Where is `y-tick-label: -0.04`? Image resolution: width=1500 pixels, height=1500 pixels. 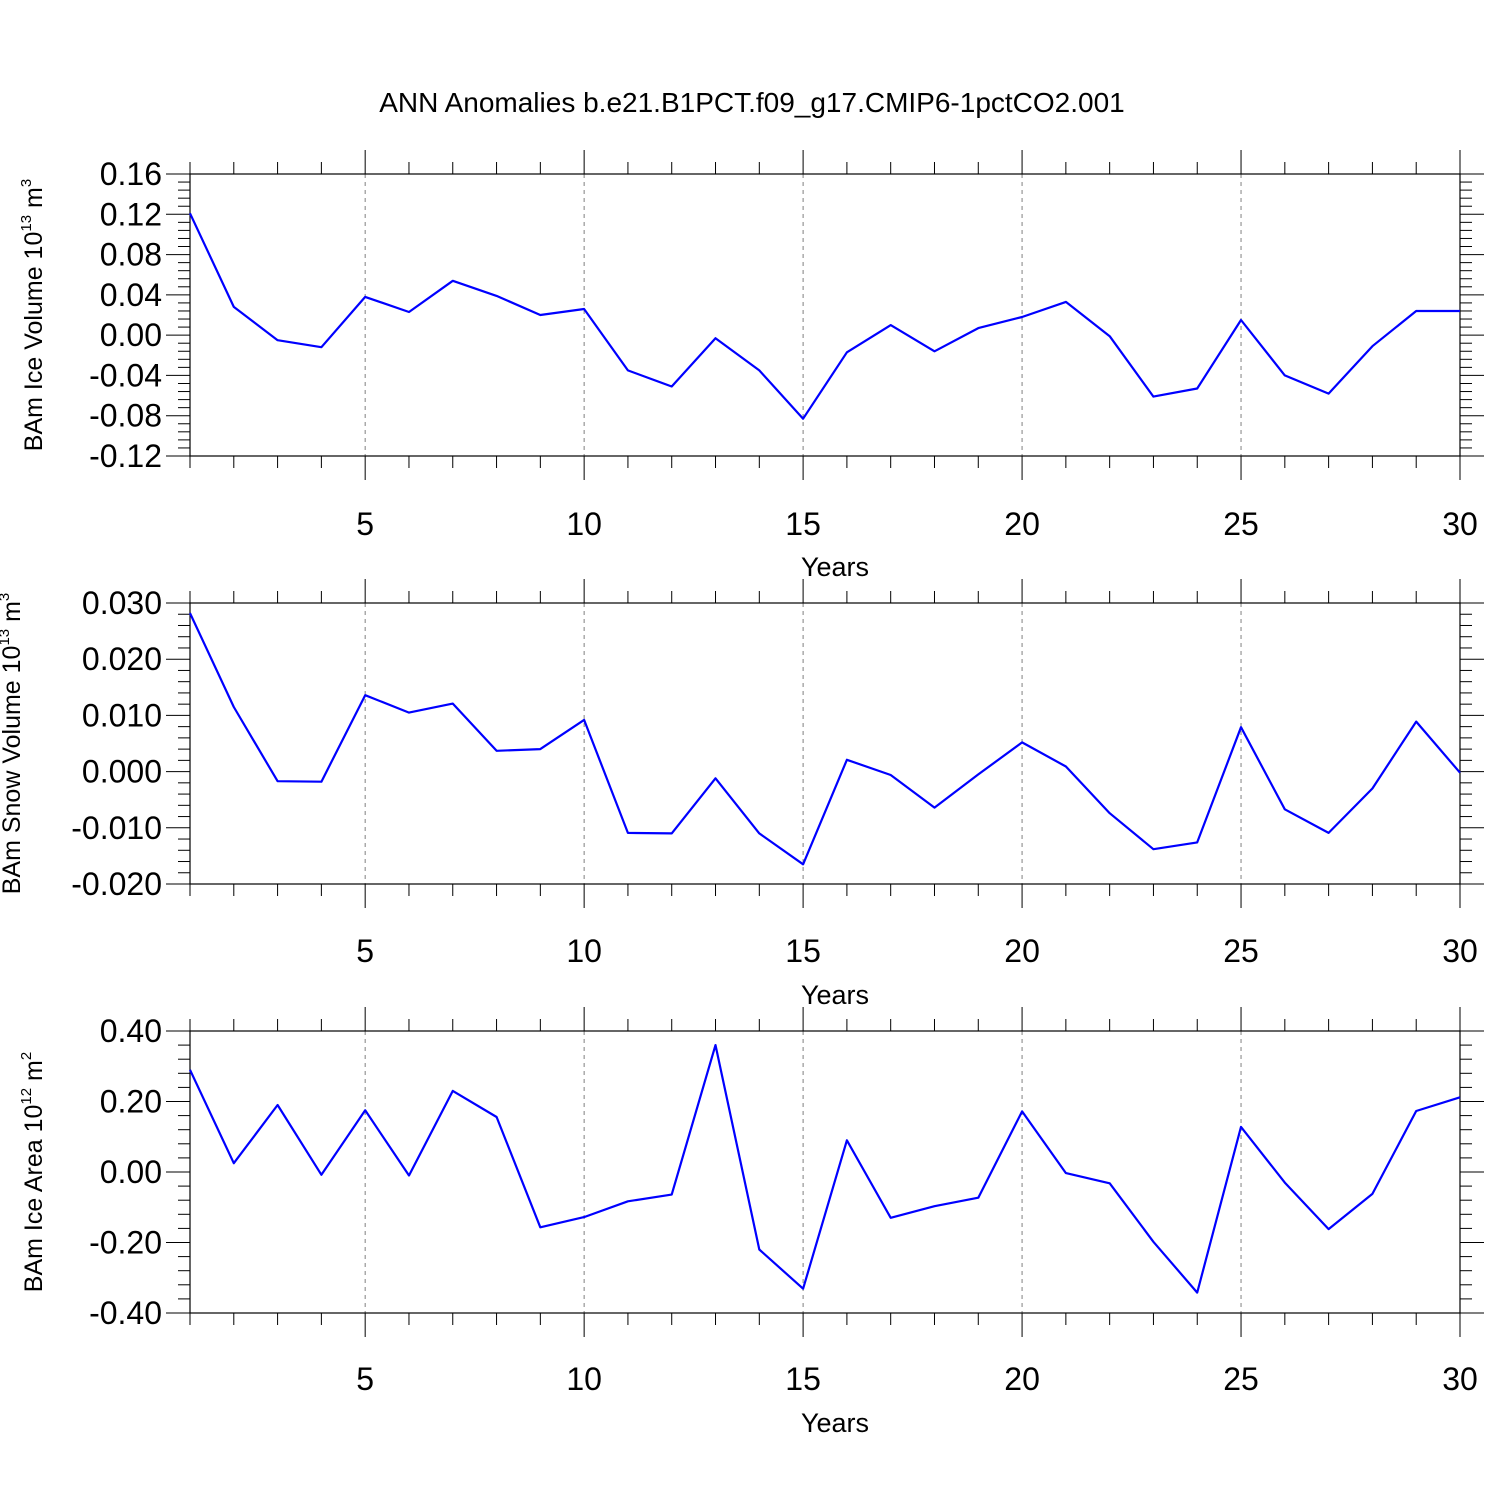
y-tick-label: -0.04 is located at coordinates (125, 375).